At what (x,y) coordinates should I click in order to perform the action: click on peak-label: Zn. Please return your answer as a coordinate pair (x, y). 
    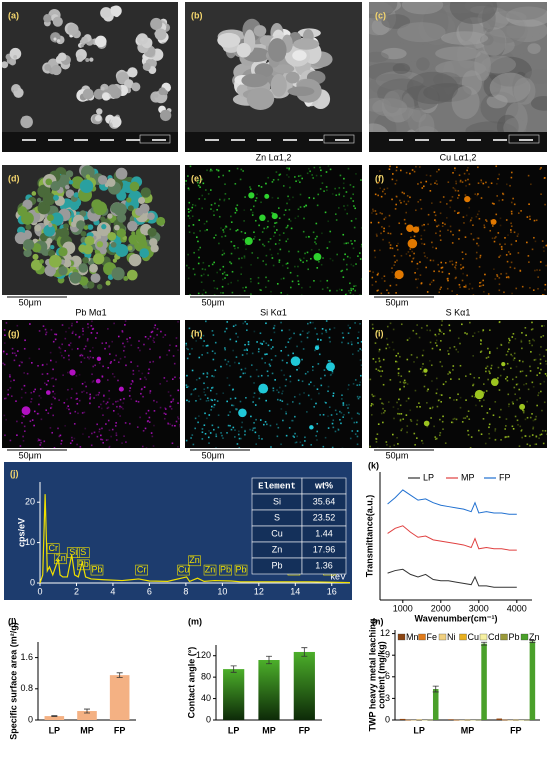
    Looking at the image, I should click on (194, 560).